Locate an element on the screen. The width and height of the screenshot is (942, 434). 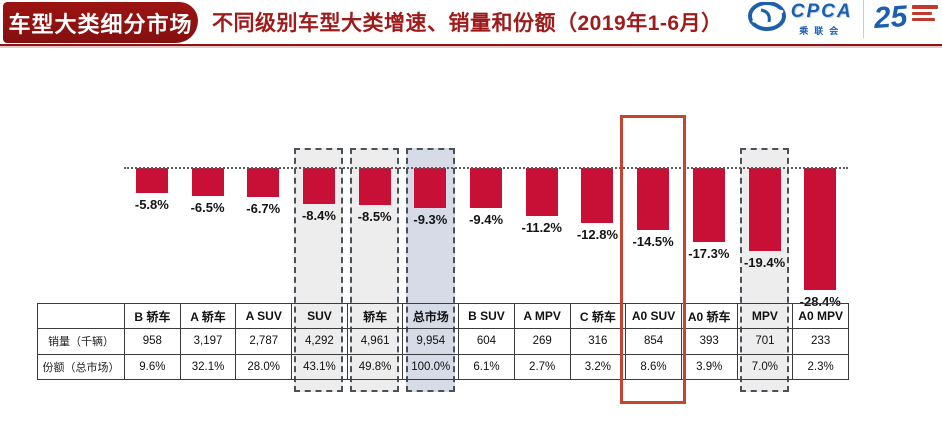
table-cell: 958 is located at coordinates (152, 341).